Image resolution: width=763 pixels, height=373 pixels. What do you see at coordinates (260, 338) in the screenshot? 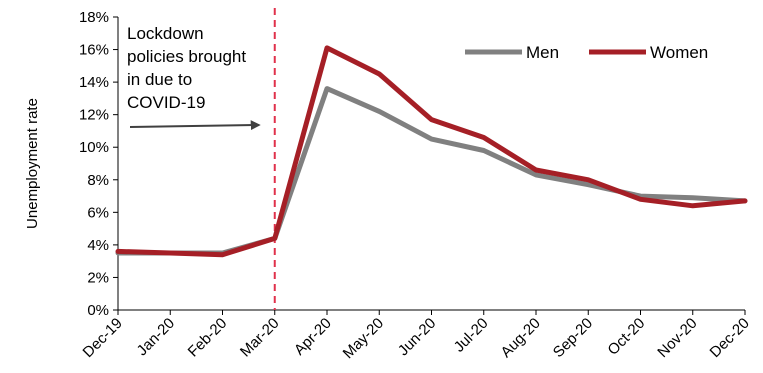
I see `x-tick-label: Mar-20` at bounding box center [260, 338].